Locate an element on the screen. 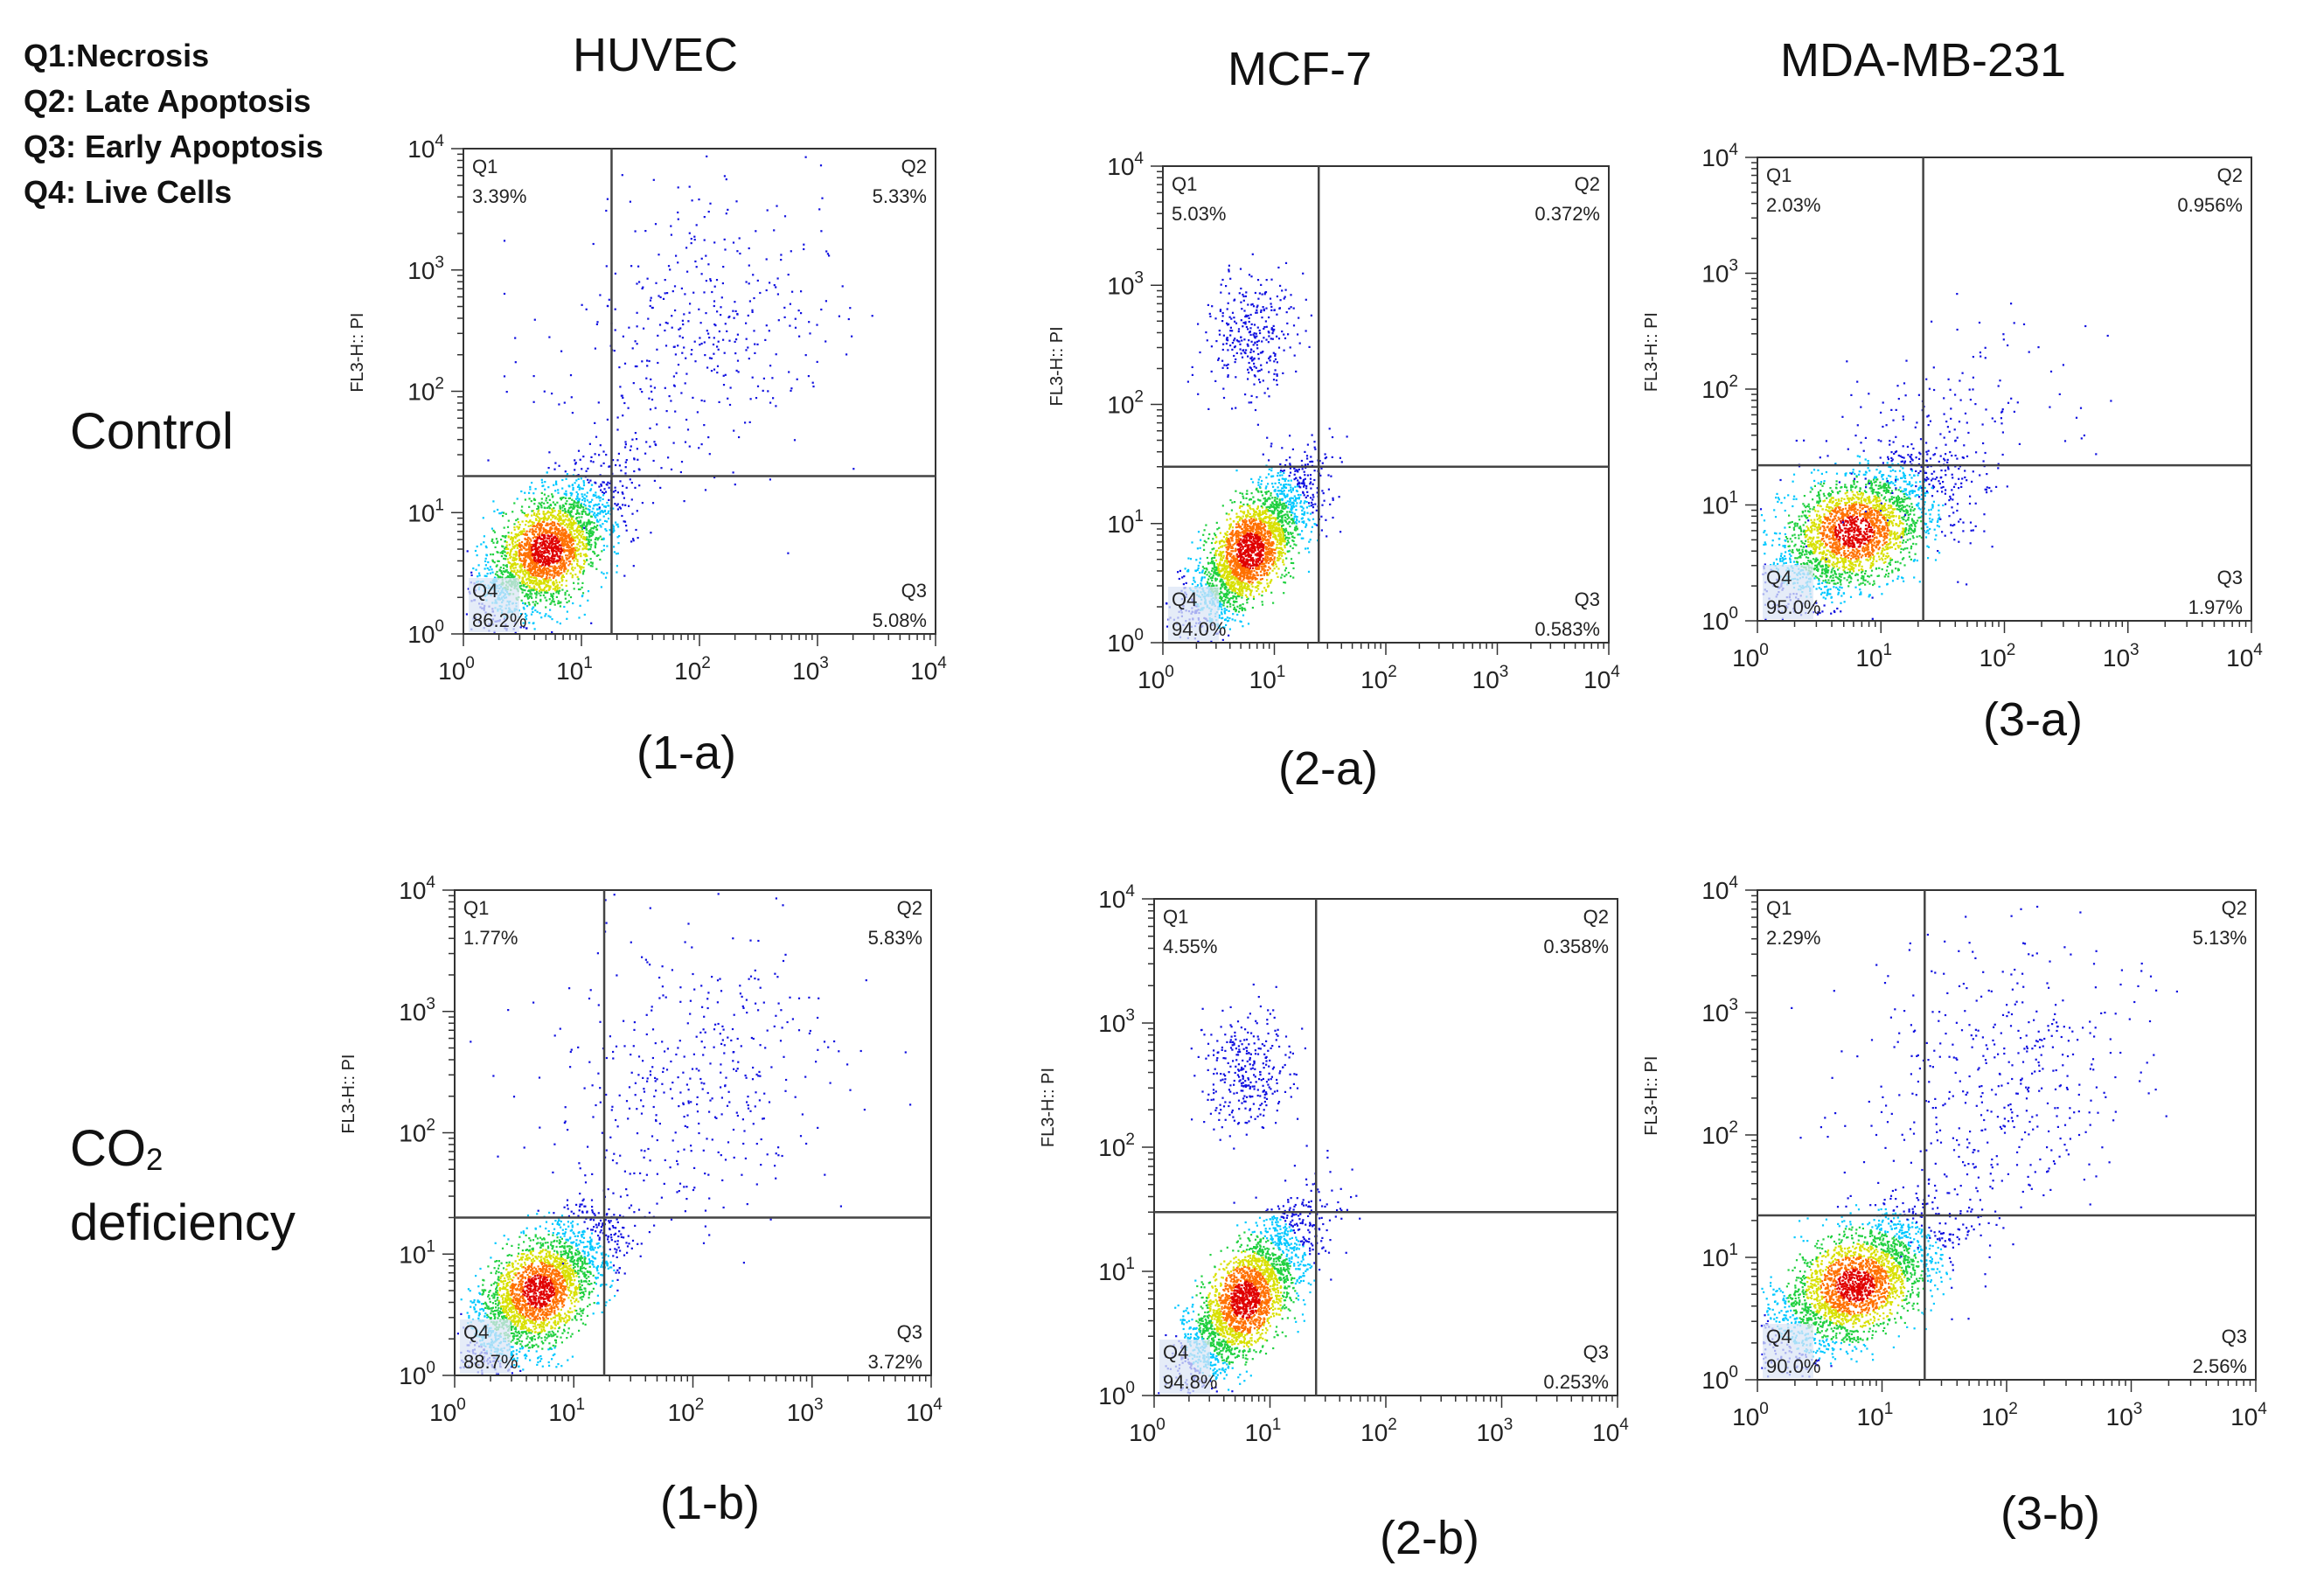 Image resolution: width=2324 pixels, height=1587 pixels. x-tick-label: 102 is located at coordinates (692, 670).